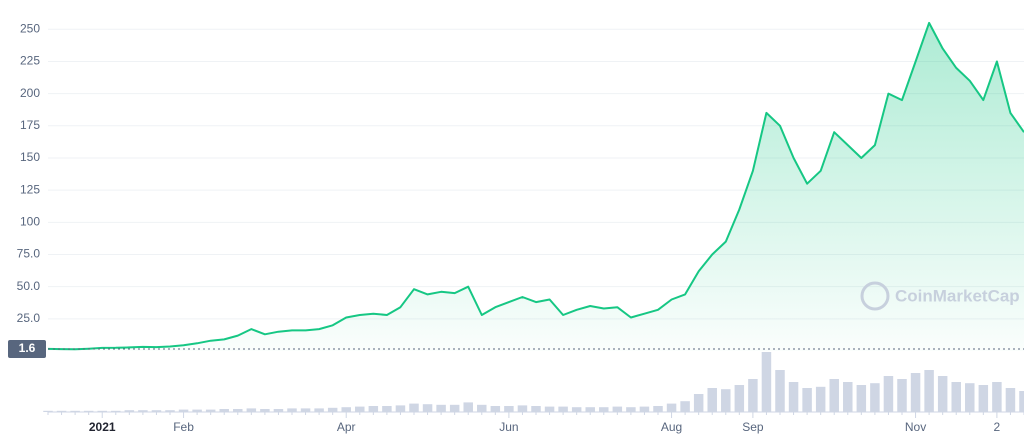 The height and width of the screenshot is (441, 1024). Describe the element at coordinates (29, 254) in the screenshot. I see `y-tick-label: 75.0` at that location.